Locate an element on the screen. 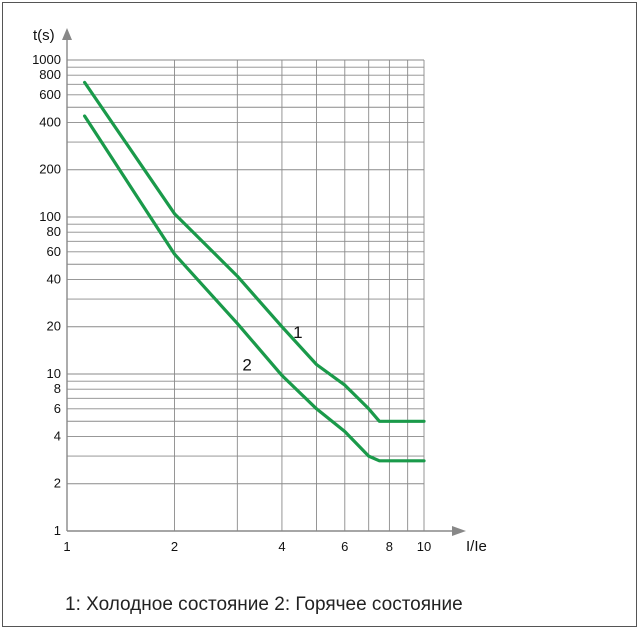 The height and width of the screenshot is (631, 641). y-tick-label: 2 is located at coordinates (57, 483).